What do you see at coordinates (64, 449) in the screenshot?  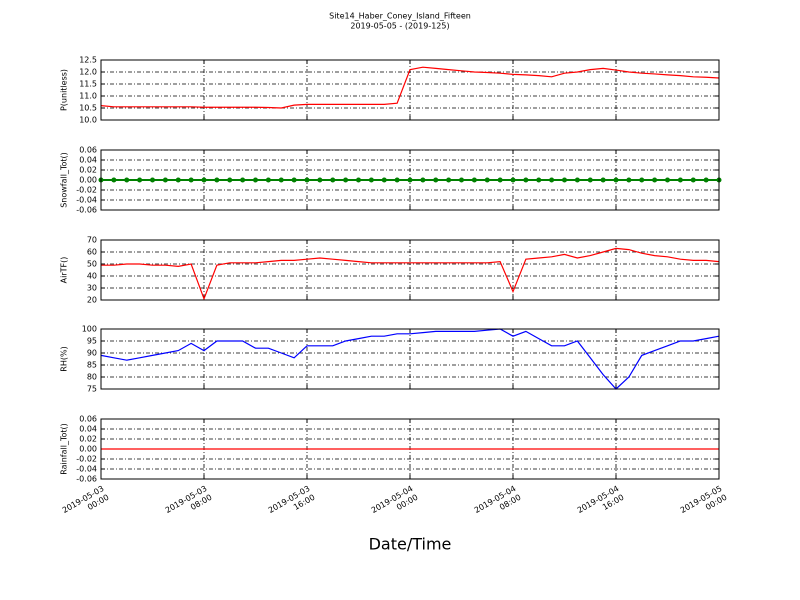 I see `y-axis-label: Rainfall_Tot()` at bounding box center [64, 449].